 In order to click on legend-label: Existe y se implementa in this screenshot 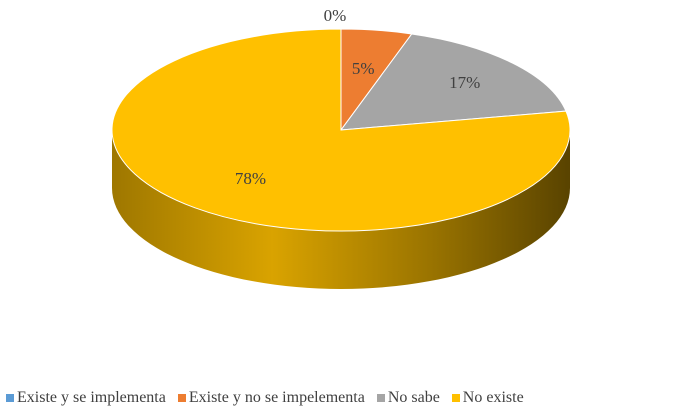, I will do `click(91, 397)`.